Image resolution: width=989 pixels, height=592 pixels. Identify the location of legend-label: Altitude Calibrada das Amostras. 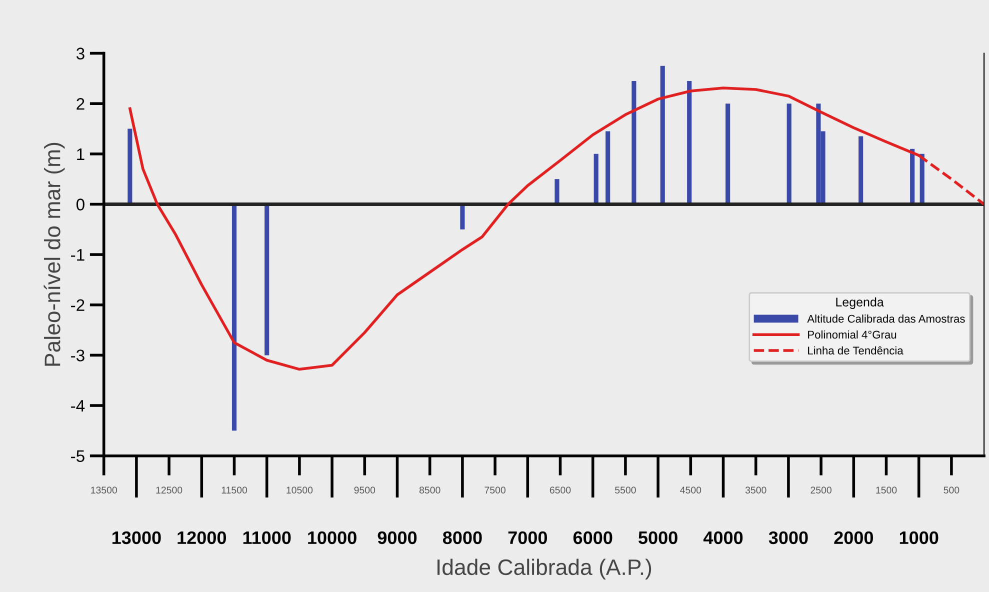
(886, 318).